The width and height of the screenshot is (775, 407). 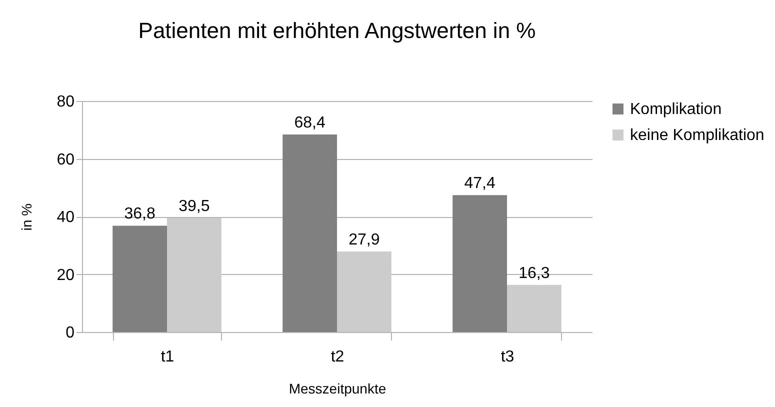 I want to click on y-tick-label: 0, so click(x=70, y=333).